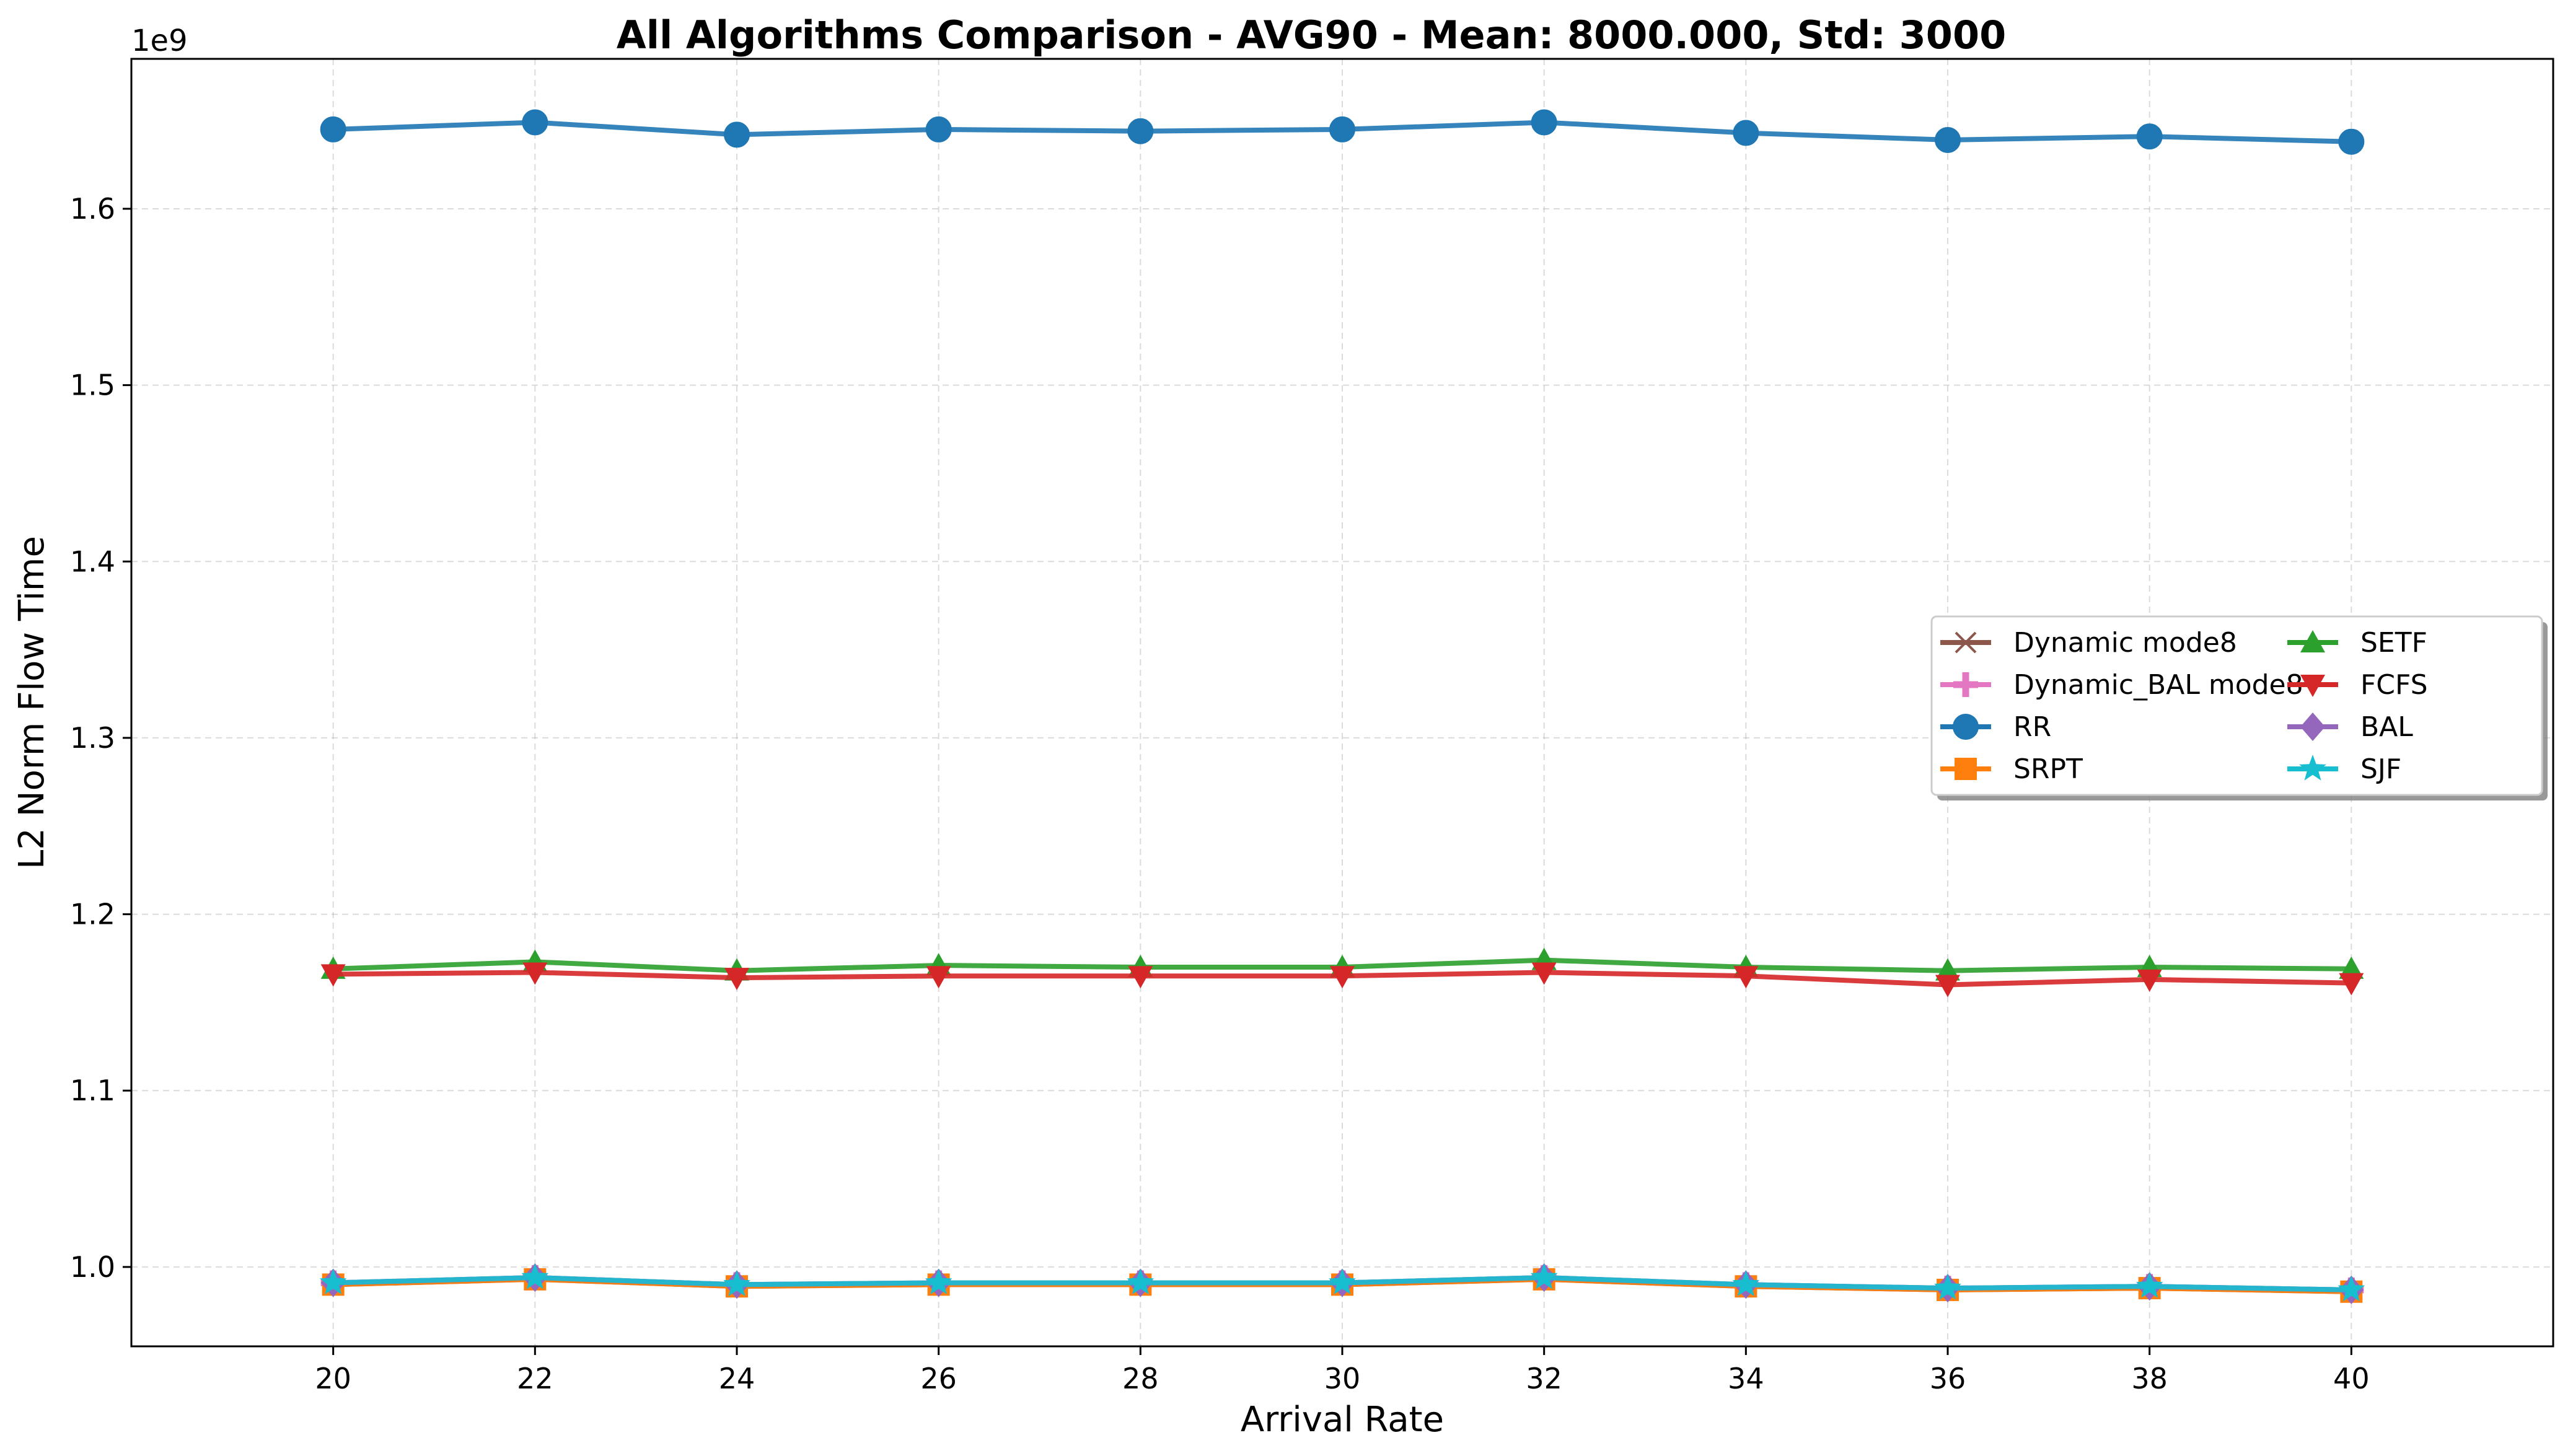 The width and height of the screenshot is (2573, 1456). I want to click on x-tick-label: 20, so click(333, 1378).